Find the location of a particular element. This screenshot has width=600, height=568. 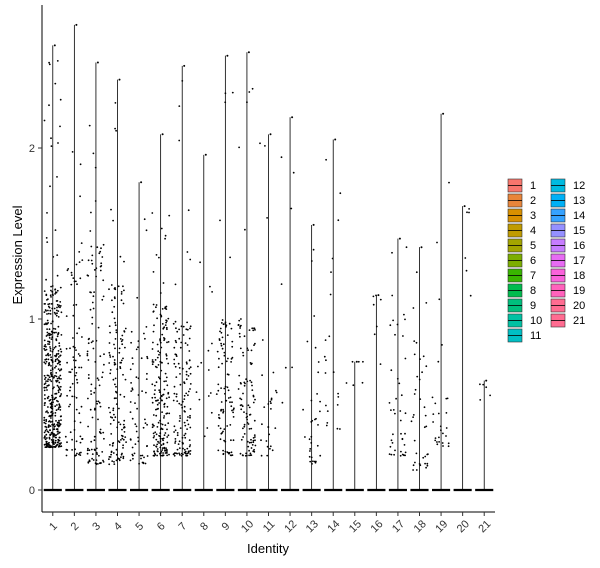

x-tick-label-21: 21 is located at coordinates (484, 526).